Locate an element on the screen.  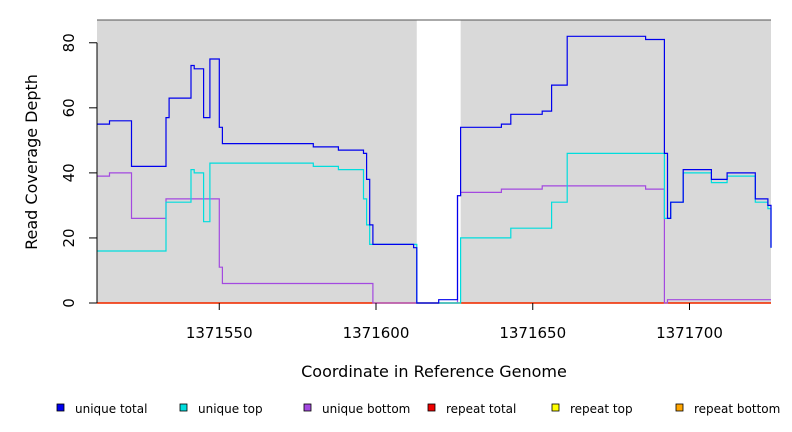
x-tick-label: 1371650 is located at coordinates (532, 333).